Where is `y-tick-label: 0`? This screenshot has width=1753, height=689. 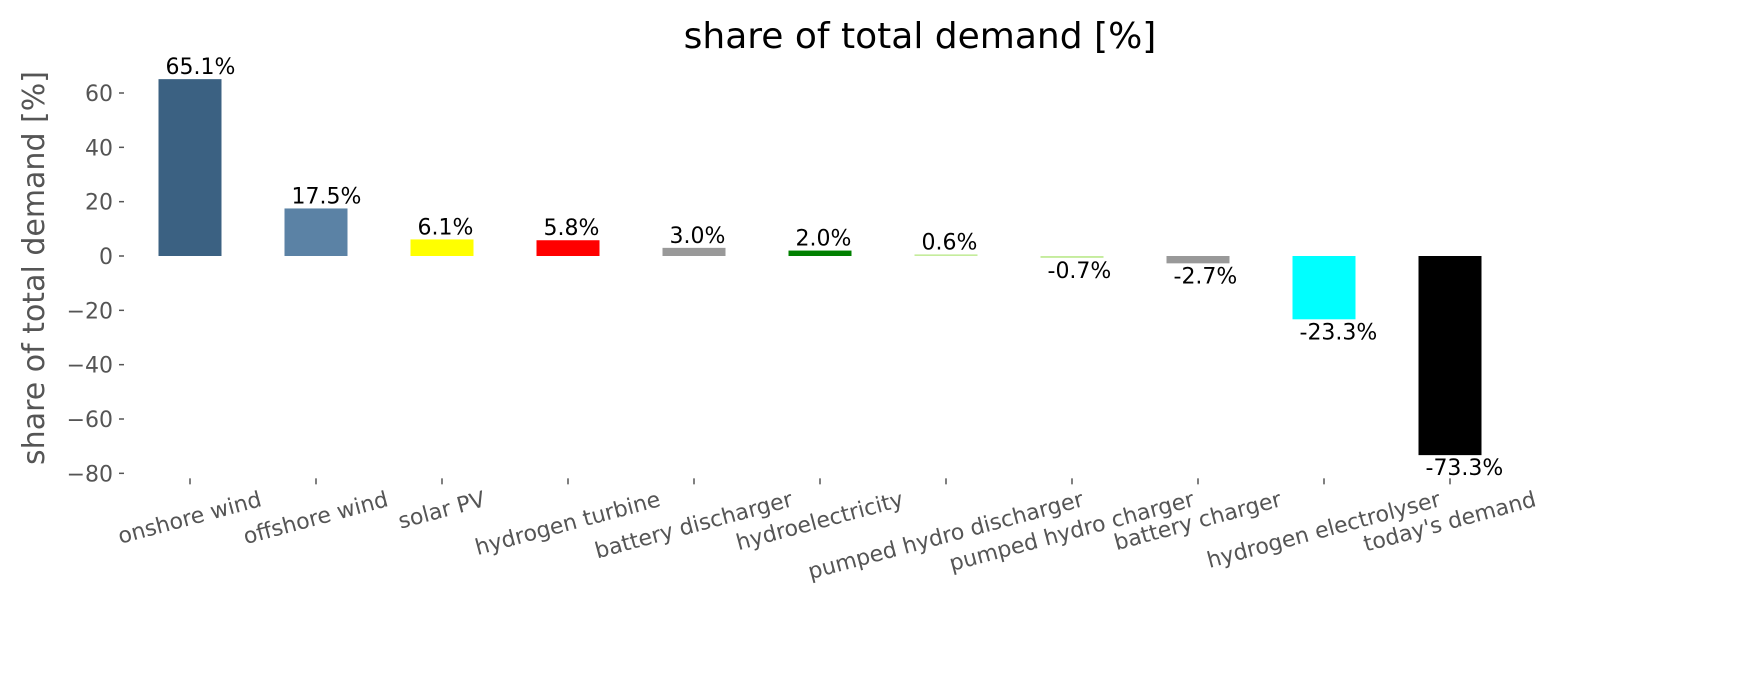
y-tick-label: 0 is located at coordinates (106, 257).